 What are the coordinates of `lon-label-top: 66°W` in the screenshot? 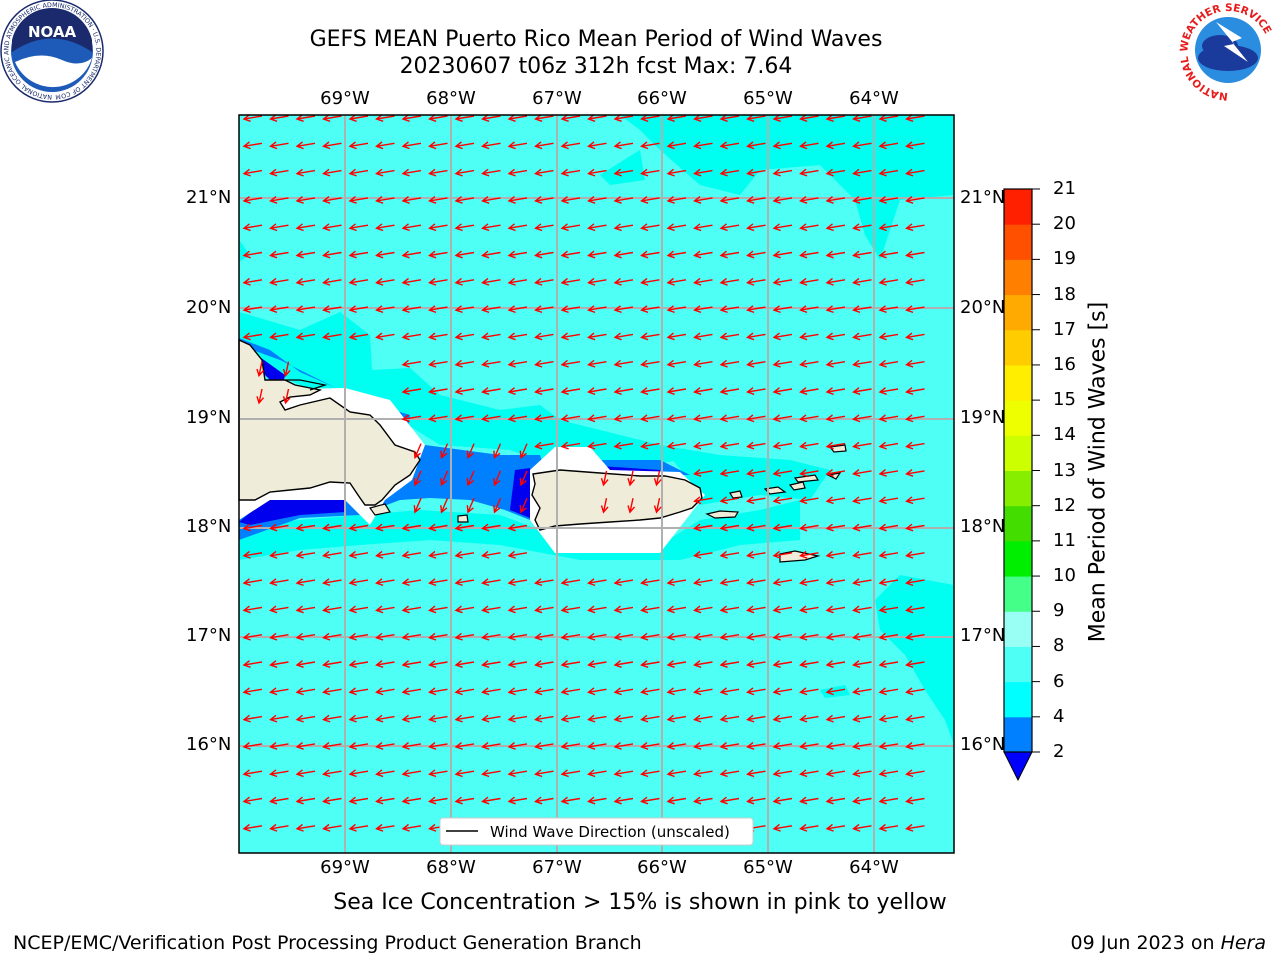 It's located at (662, 98).